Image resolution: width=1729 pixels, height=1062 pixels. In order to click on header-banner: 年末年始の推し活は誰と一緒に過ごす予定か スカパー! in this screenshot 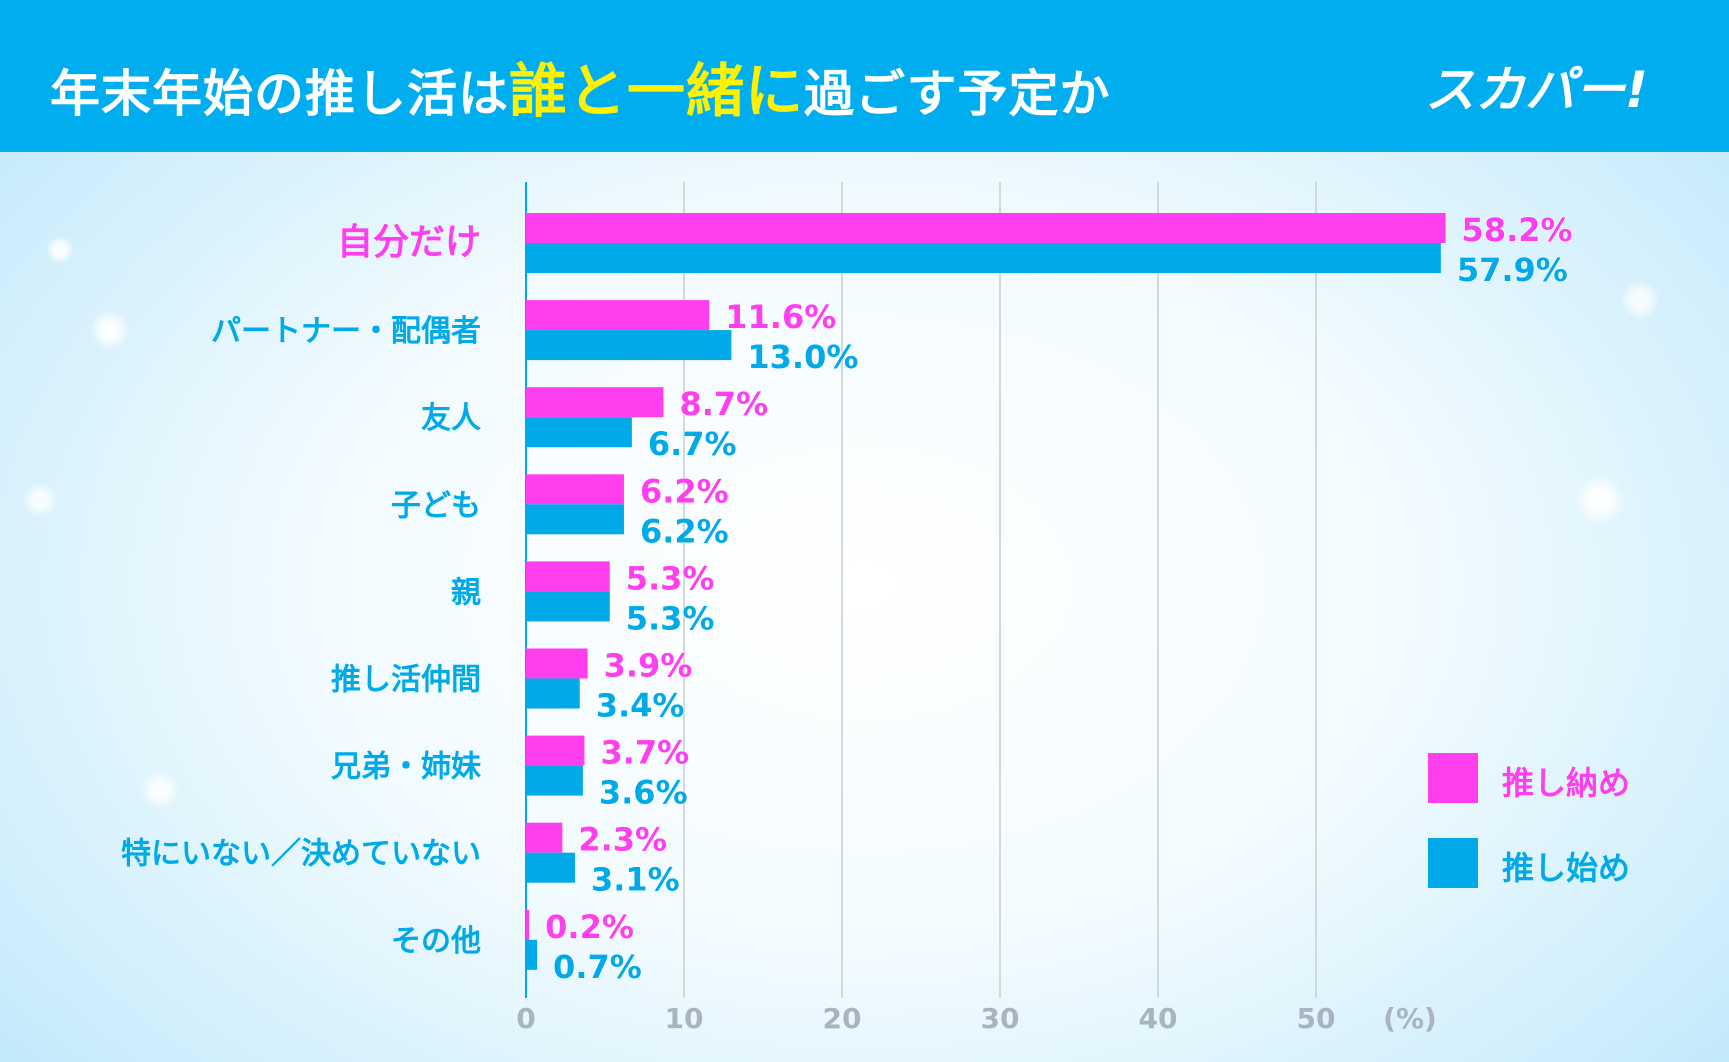, I will do `click(864, 76)`.